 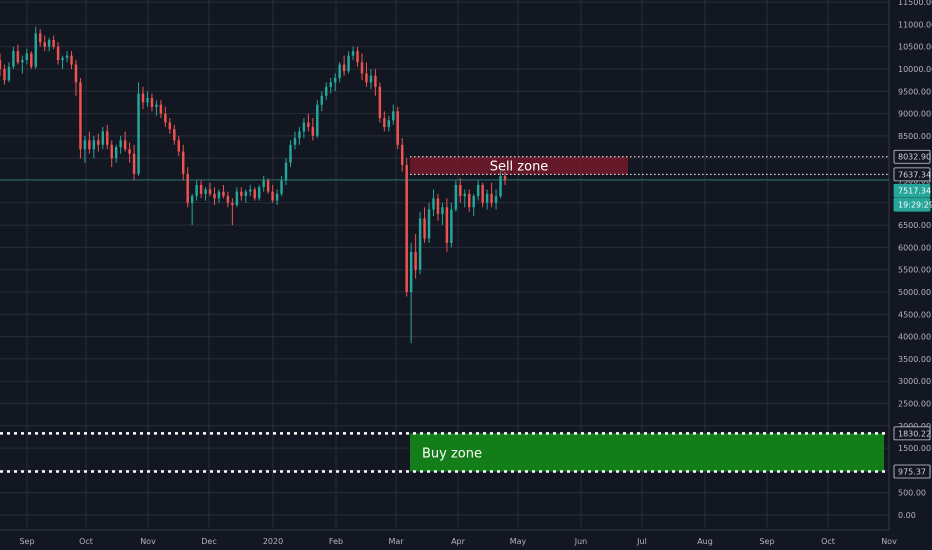 What do you see at coordinates (581, 541) in the screenshot?
I see `x-tick-label: Jun` at bounding box center [581, 541].